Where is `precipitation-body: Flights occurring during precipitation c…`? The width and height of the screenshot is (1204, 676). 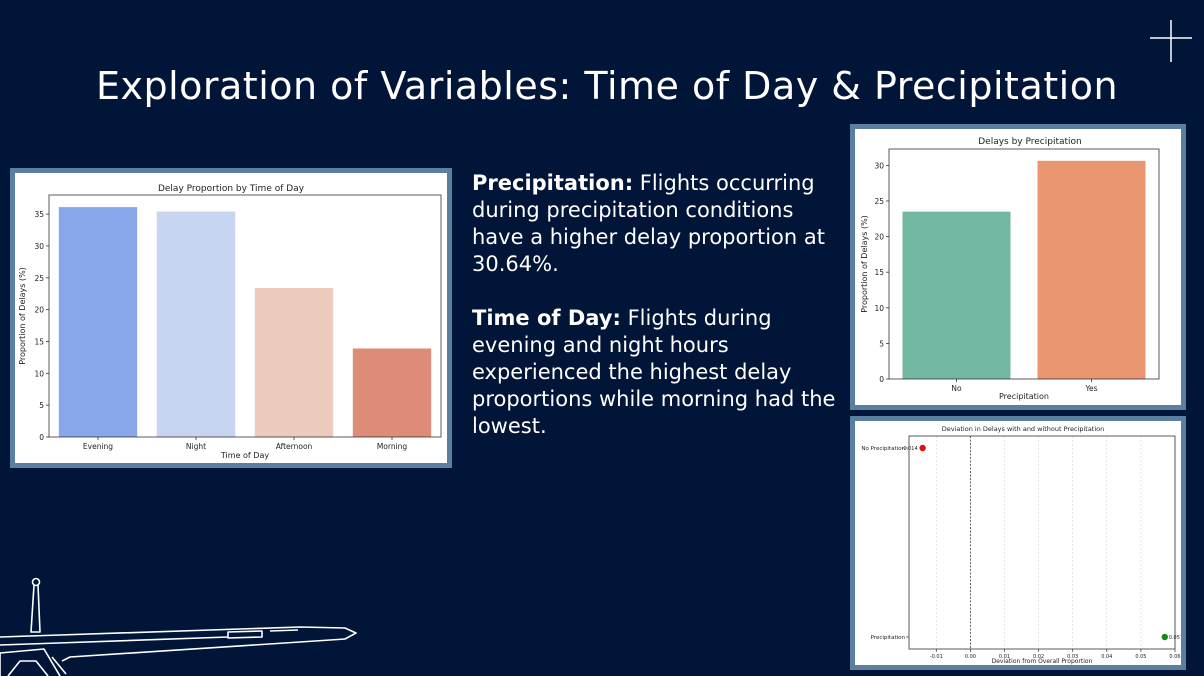 precipitation-body: Flights occurring during precipitation c… is located at coordinates (648, 223).